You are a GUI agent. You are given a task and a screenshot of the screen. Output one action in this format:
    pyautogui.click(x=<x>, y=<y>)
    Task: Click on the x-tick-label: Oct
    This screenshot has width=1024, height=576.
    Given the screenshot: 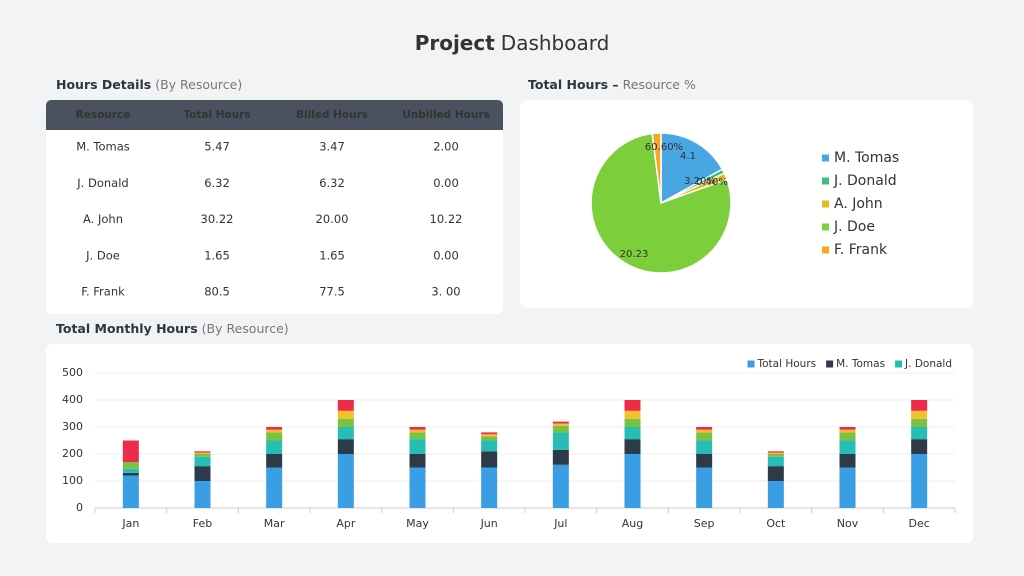 What is the action you would take?
    pyautogui.click(x=776, y=523)
    